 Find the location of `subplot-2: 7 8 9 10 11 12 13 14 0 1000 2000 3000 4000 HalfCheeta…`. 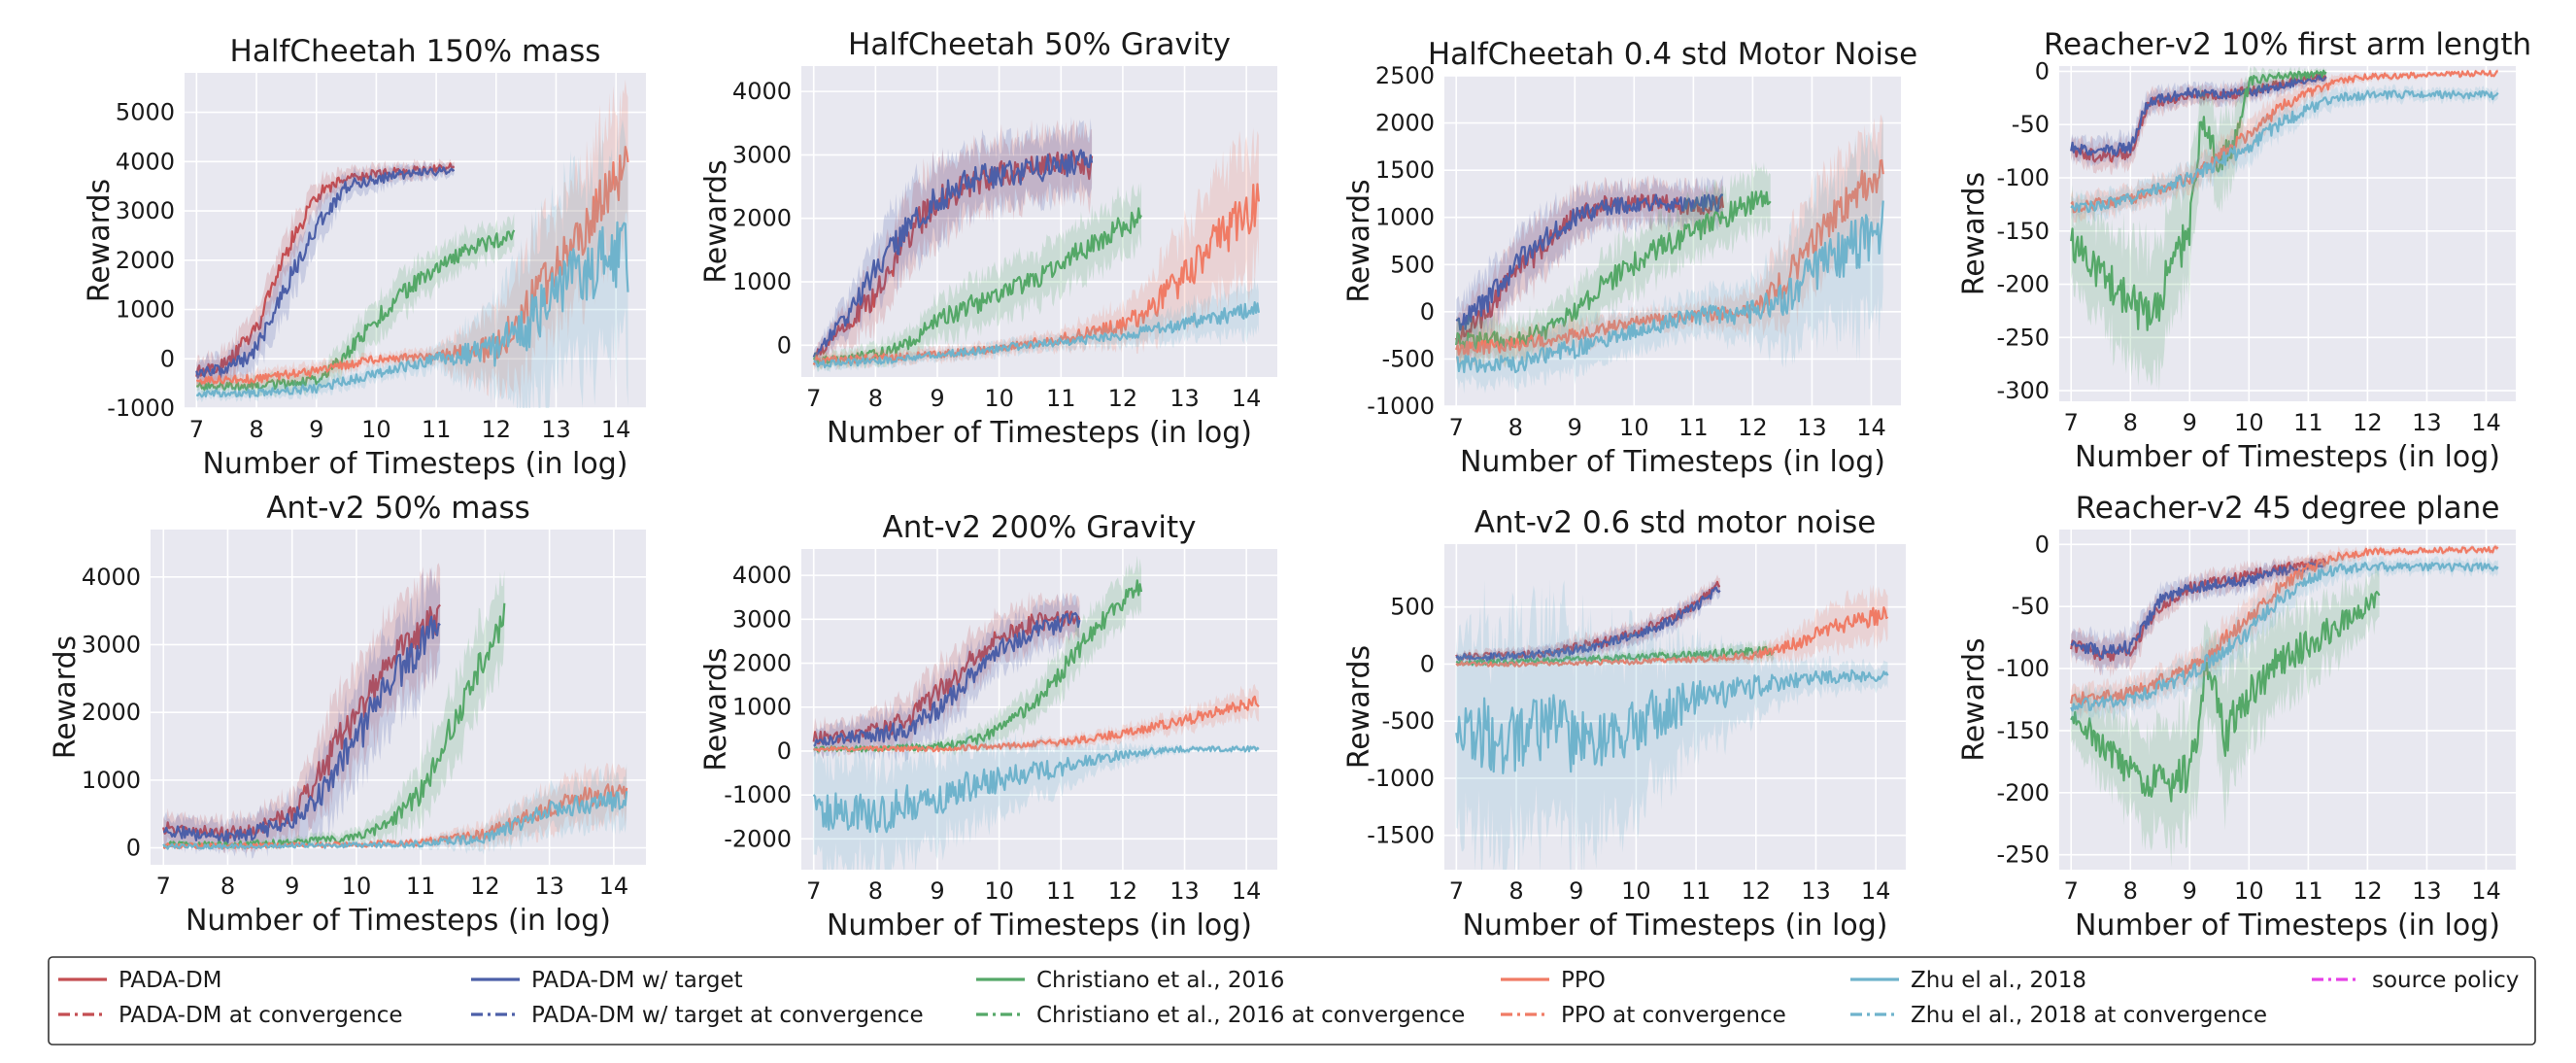

subplot-2: 7 8 9 10 11 12 13 14 0 1000 2000 3000 4000 HalfCheeta… is located at coordinates (988, 238).